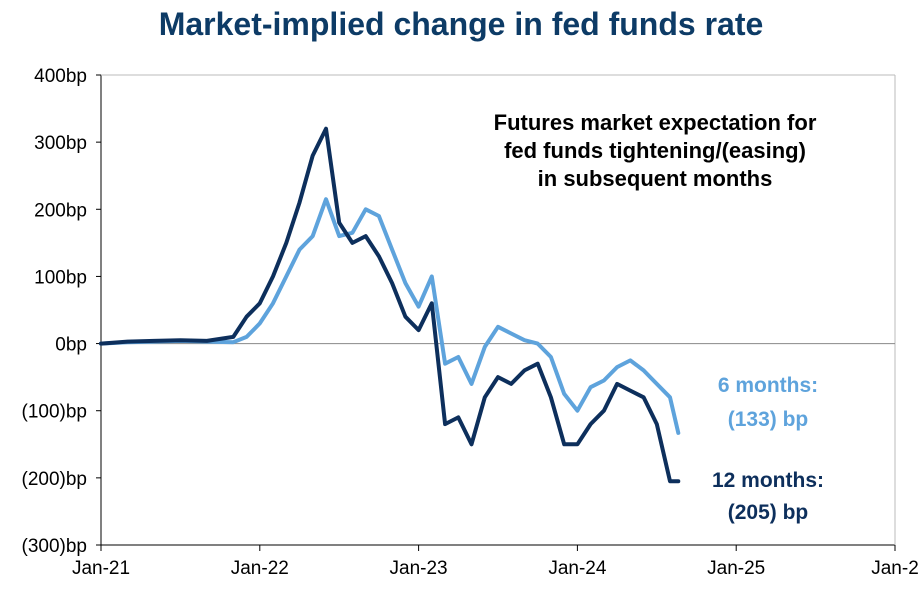 The width and height of the screenshot is (922, 604). Describe the element at coordinates (55, 546) in the screenshot. I see `y-tick-label: (300)bp` at that location.